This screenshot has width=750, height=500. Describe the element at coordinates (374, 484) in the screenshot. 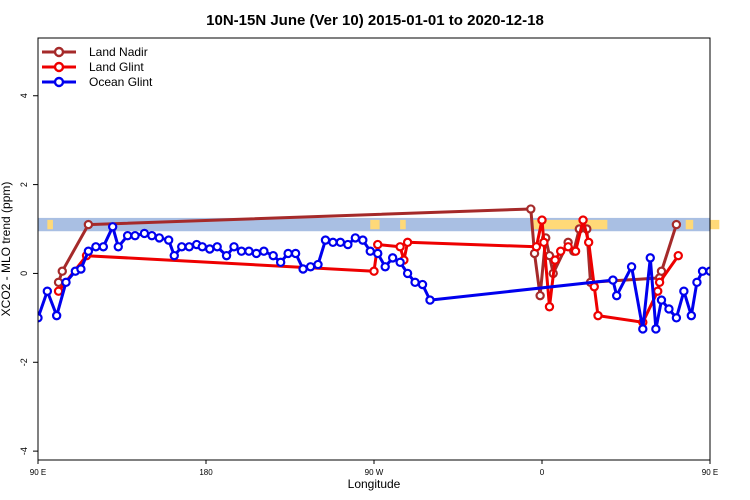

I see `x-axis-title: Longitude` at that location.